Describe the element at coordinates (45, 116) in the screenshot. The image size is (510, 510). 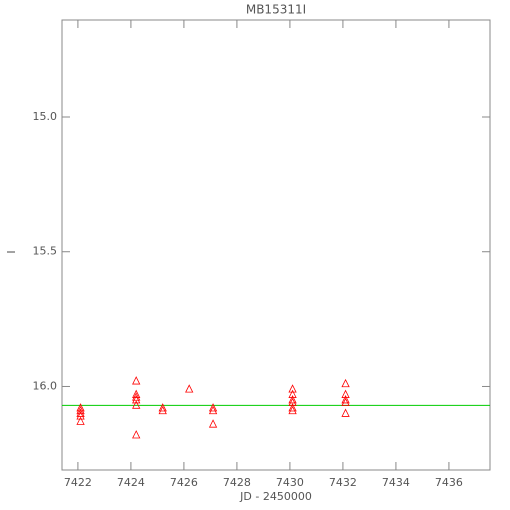
I see `y-tick-label: 15.0` at that location.